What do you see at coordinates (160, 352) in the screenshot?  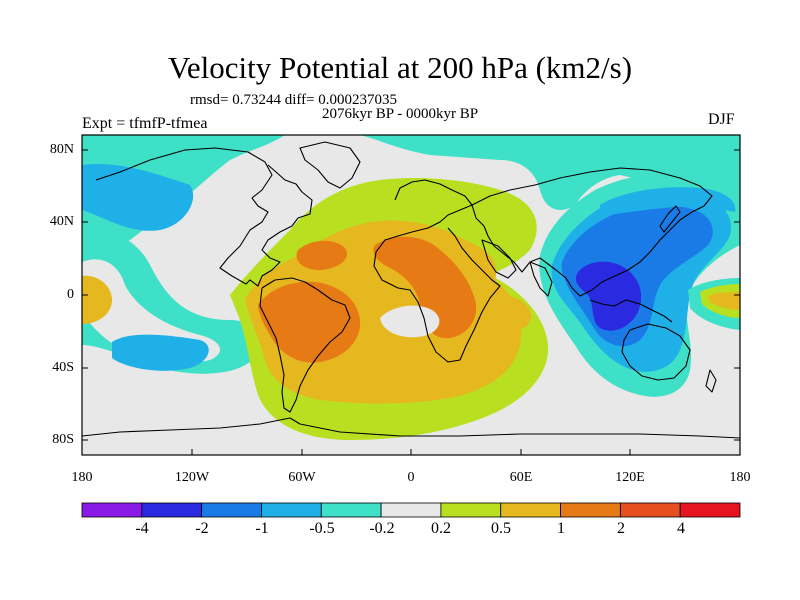 I see `contour-pacific-cyan` at bounding box center [160, 352].